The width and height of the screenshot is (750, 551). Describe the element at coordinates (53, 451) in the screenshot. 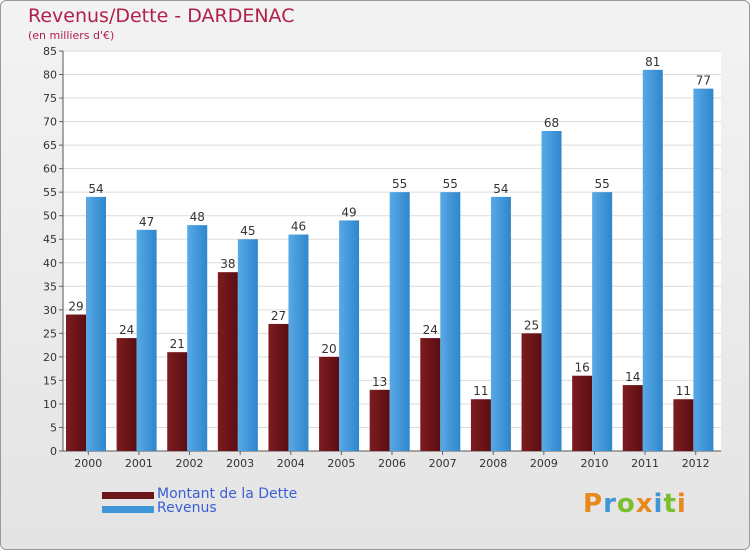

I see `y-tick-label: 0` at that location.